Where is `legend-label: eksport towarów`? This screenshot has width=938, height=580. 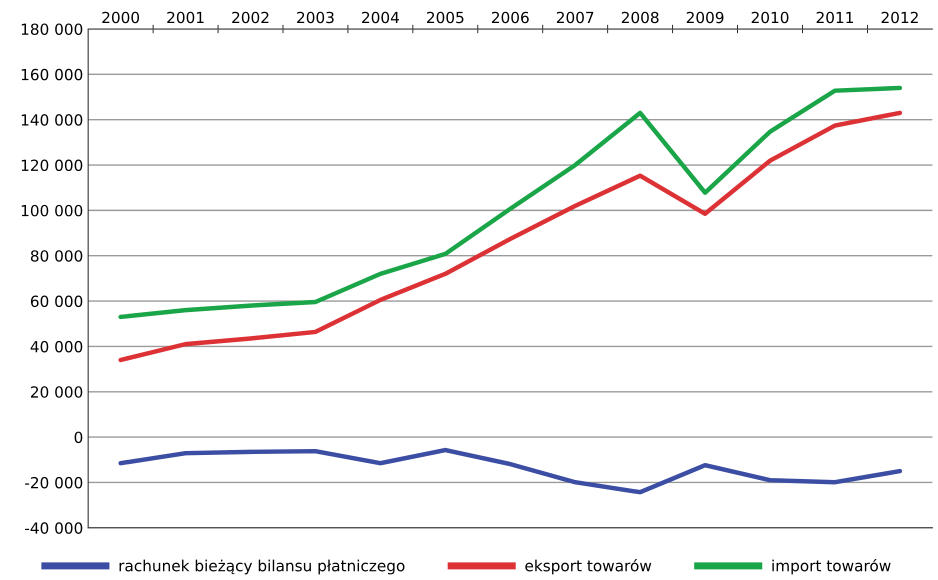 legend-label: eksport towarów is located at coordinates (588, 566).